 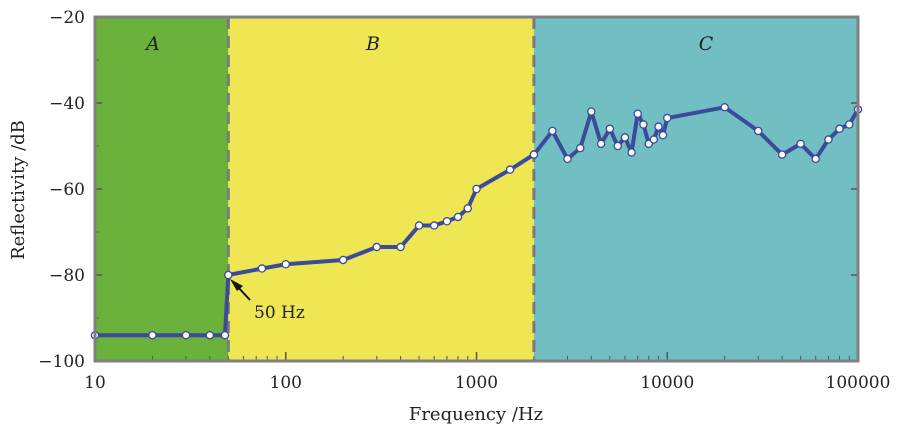 What do you see at coordinates (476, 383) in the screenshot?
I see `x-tick-label: 1000` at bounding box center [476, 383].